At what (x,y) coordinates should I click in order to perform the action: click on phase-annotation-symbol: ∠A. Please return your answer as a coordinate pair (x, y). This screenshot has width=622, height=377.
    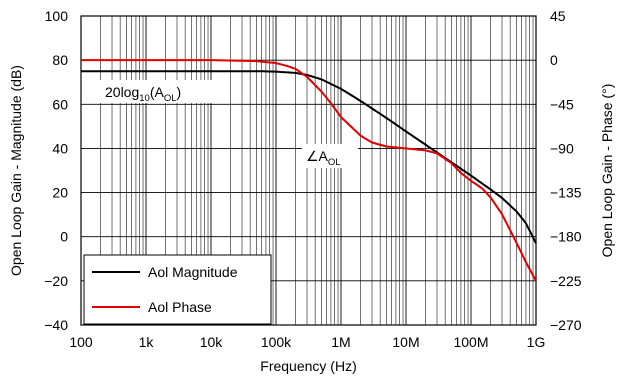
    Looking at the image, I should click on (317, 156).